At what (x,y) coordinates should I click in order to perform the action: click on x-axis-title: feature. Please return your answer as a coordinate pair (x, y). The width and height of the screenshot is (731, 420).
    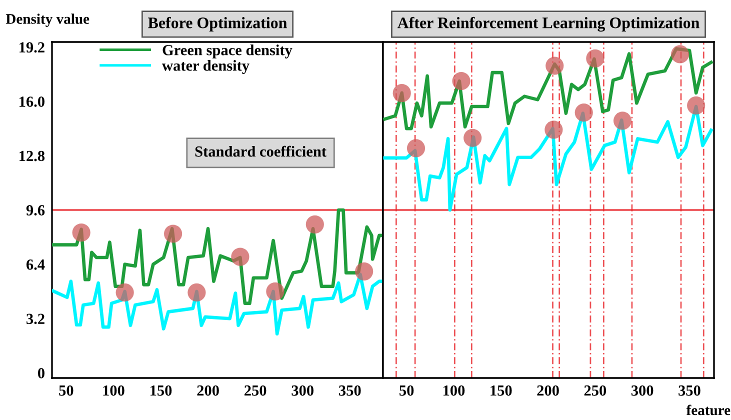
    Looking at the image, I should click on (708, 410).